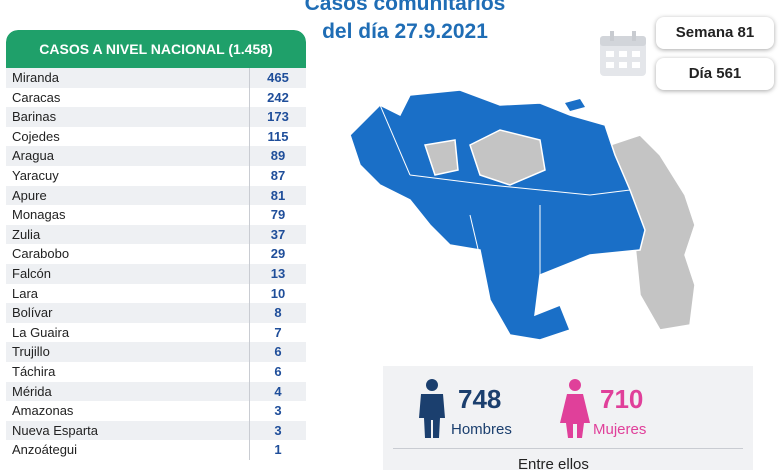 Image resolution: width=780 pixels, height=473 pixels. What do you see at coordinates (622, 399) in the screenshot?
I see `women-count: 710` at bounding box center [622, 399].